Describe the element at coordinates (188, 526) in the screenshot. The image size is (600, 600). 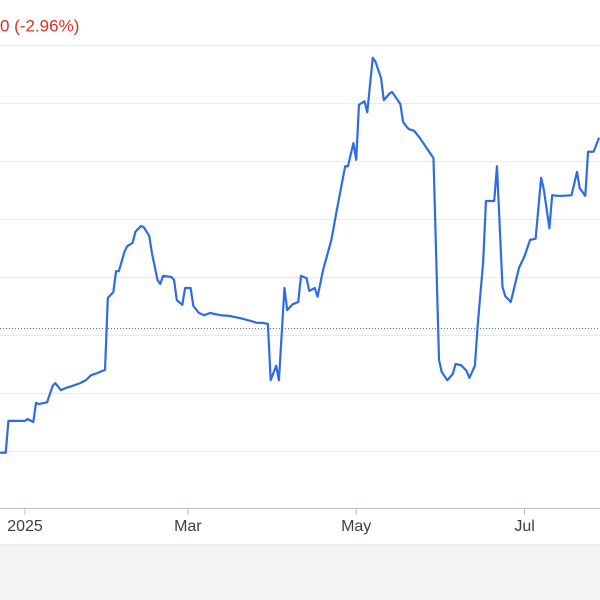
I see `x-tick-label: Mar` at that location.